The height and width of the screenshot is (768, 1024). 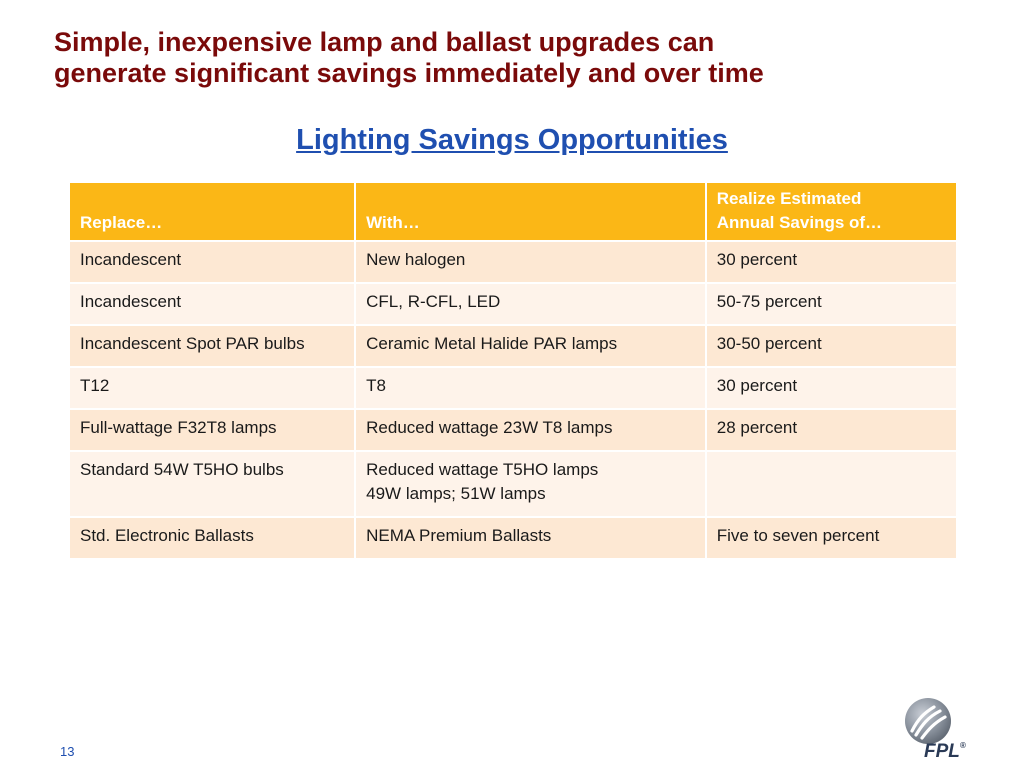 I want to click on cell-replace: Full-wattage F32T8 lamps, so click(x=212, y=430).